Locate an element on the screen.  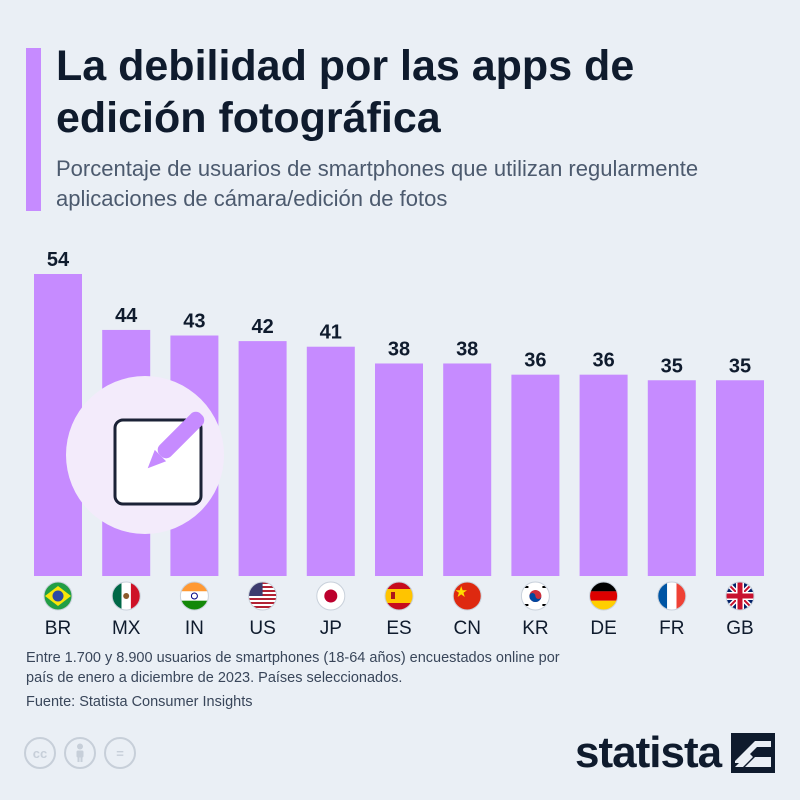
title-accent-bar is located at coordinates (33, 129).